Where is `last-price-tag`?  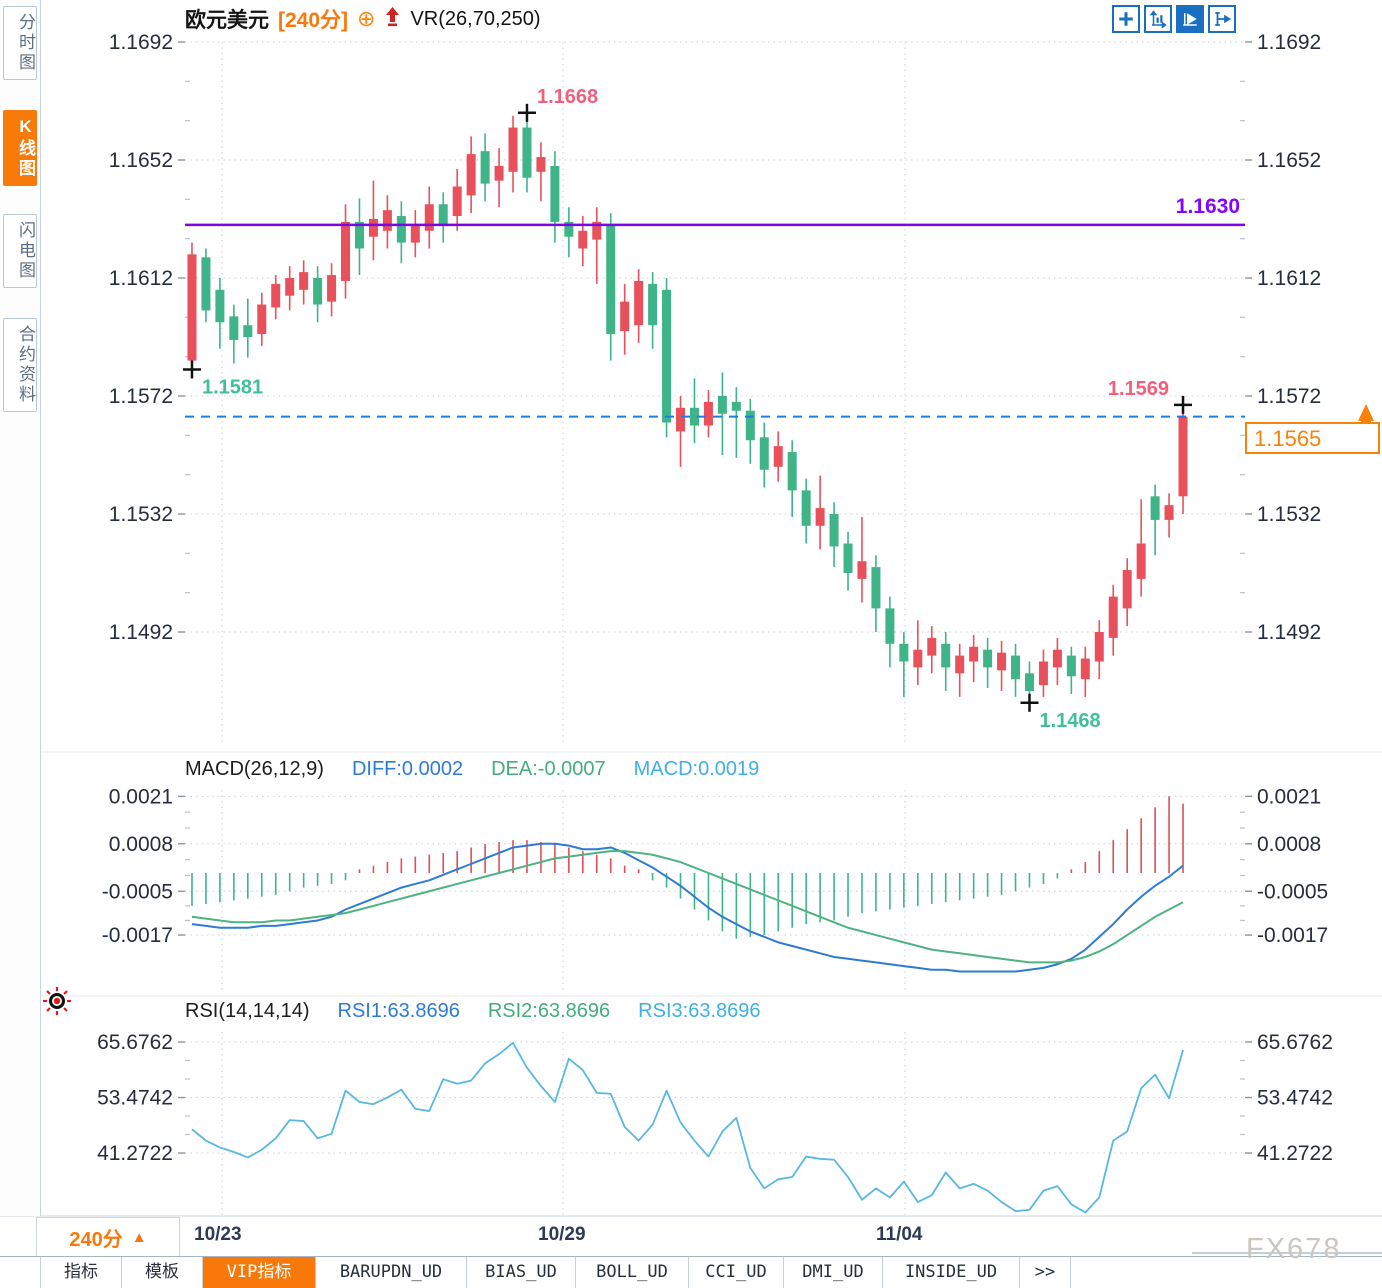 last-price-tag is located at coordinates (1312, 438).